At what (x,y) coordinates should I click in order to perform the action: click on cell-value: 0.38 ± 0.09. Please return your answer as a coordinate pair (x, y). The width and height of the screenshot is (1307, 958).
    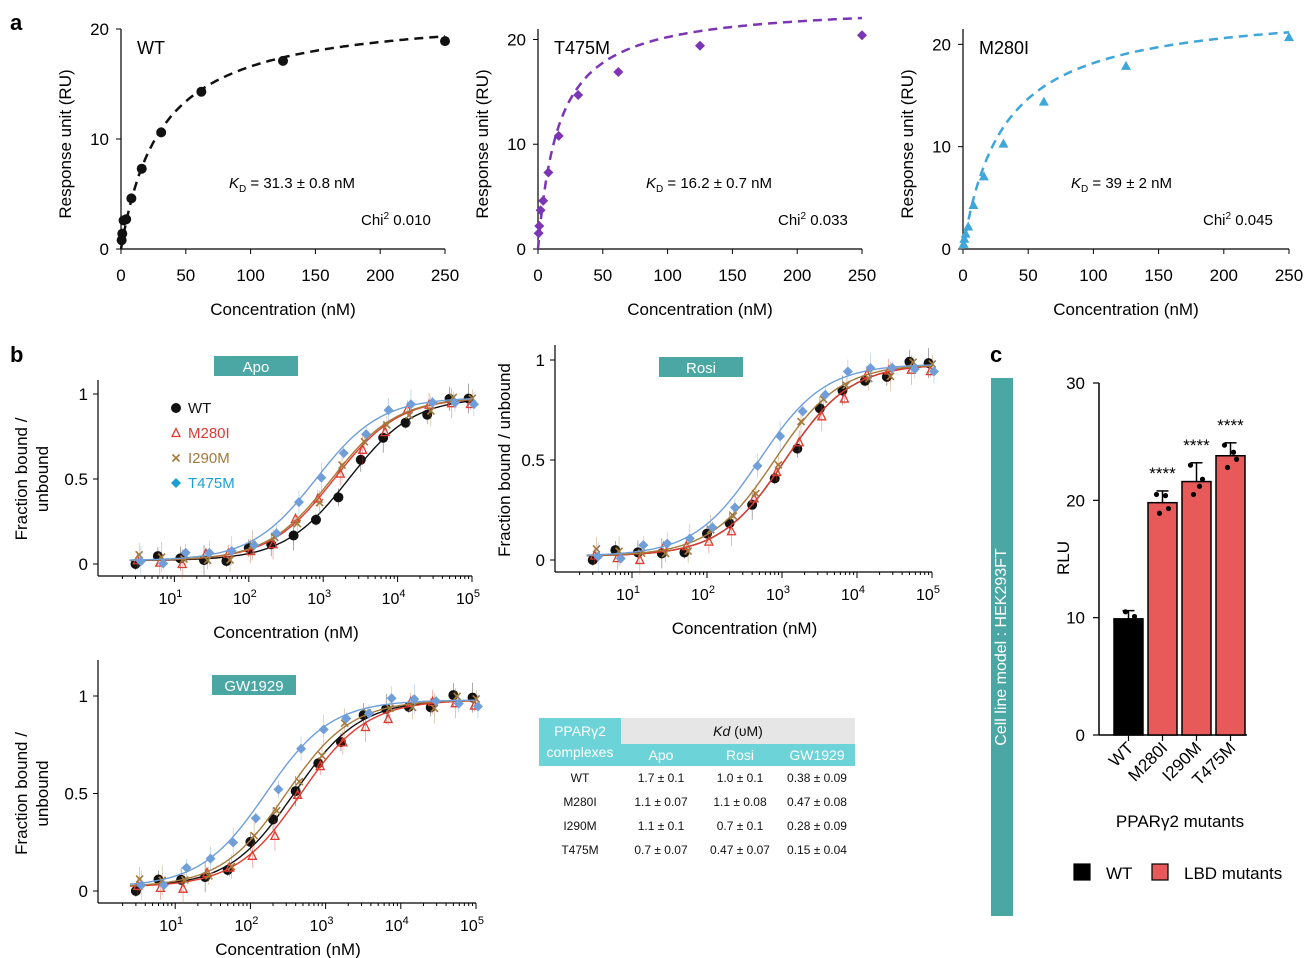
    Looking at the image, I should click on (817, 778).